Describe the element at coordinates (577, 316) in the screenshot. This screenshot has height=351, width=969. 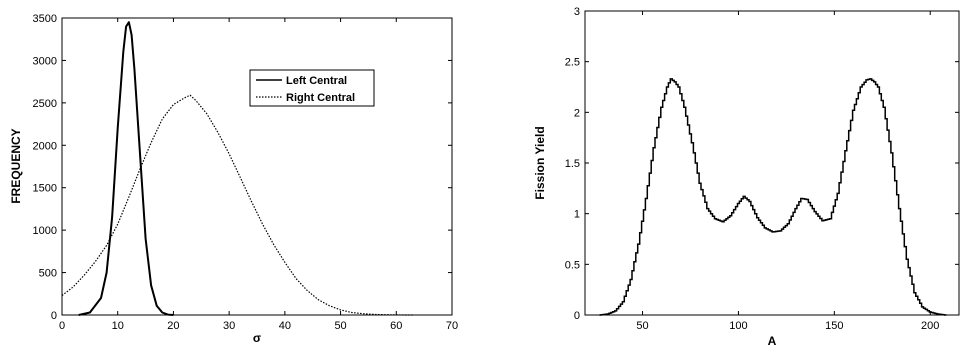
I see `right-ytick-label: 0` at that location.